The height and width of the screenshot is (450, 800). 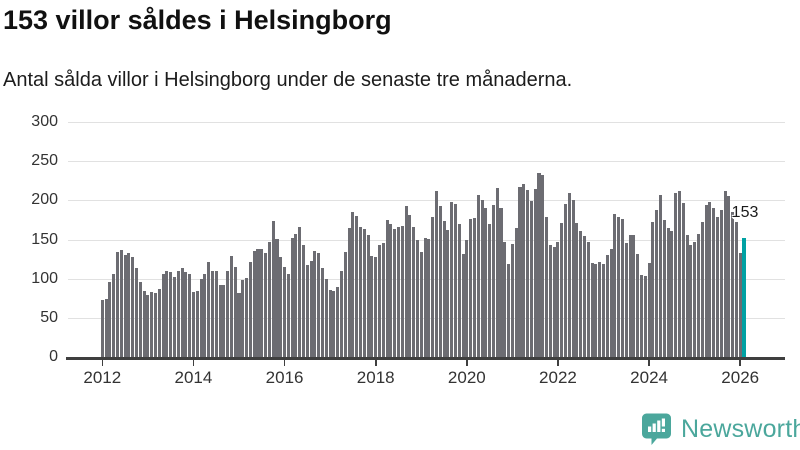 What do you see at coordinates (102, 377) in the screenshot?
I see `x-axis-tick-label: 2012` at bounding box center [102, 377].